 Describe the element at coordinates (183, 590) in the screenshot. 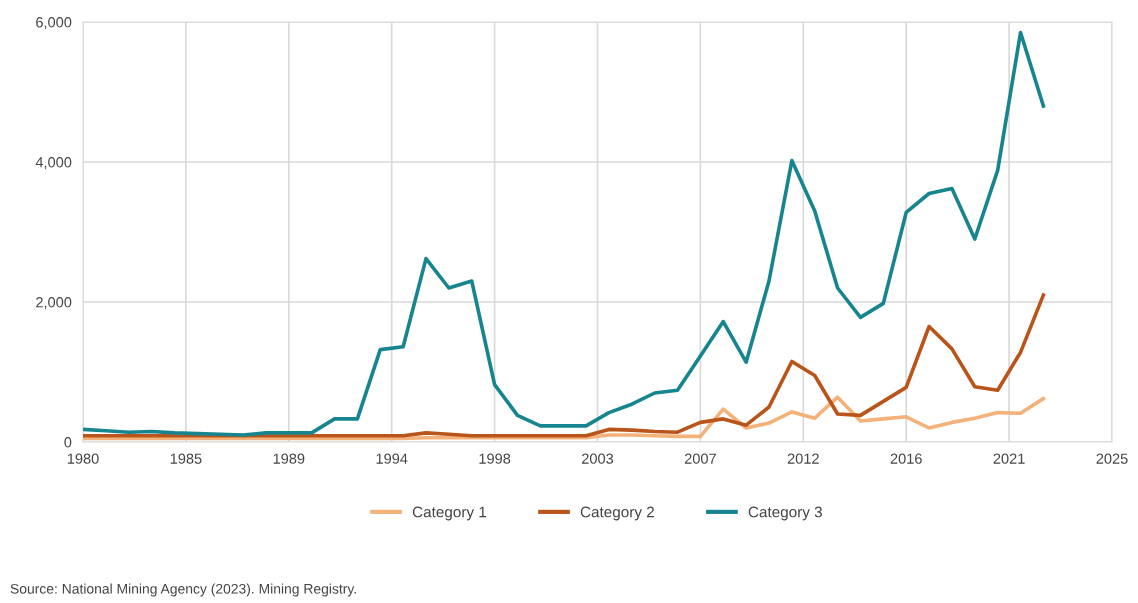

I see `source-note: Source: National Mining Agency (2023). Mining Registry.` at that location.